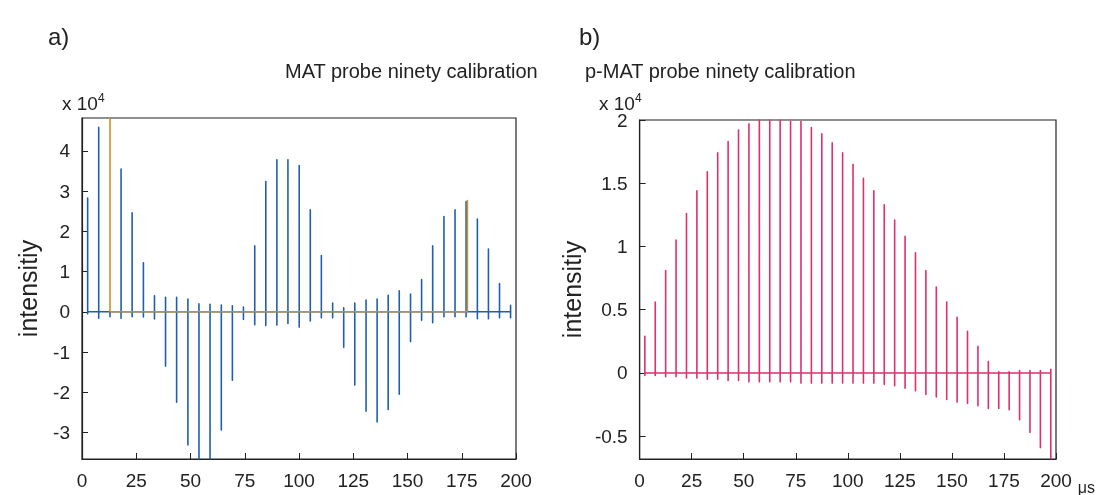  I want to click on chart-title: MAT probe ninety calibration, so click(411, 71).